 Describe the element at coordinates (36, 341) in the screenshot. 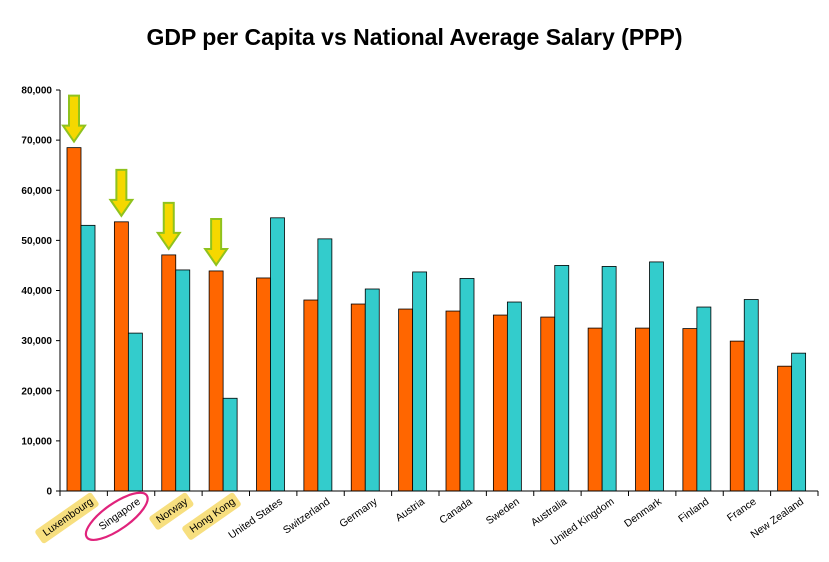

I see `y-tick-label: 30,000` at that location.